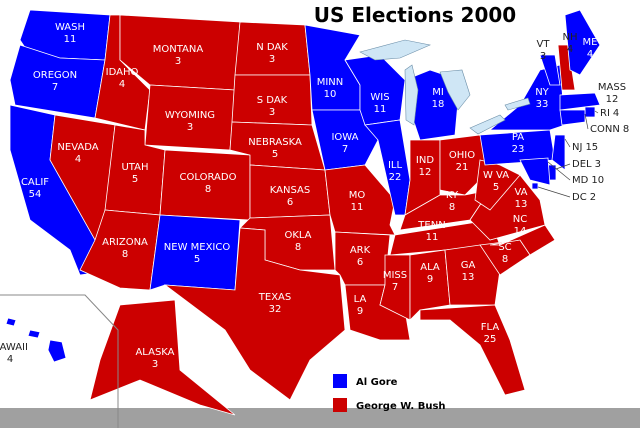 The width and height of the screenshot is (640, 428). What do you see at coordinates (425, 160) in the screenshot?
I see `state-name: IND` at bounding box center [425, 160].